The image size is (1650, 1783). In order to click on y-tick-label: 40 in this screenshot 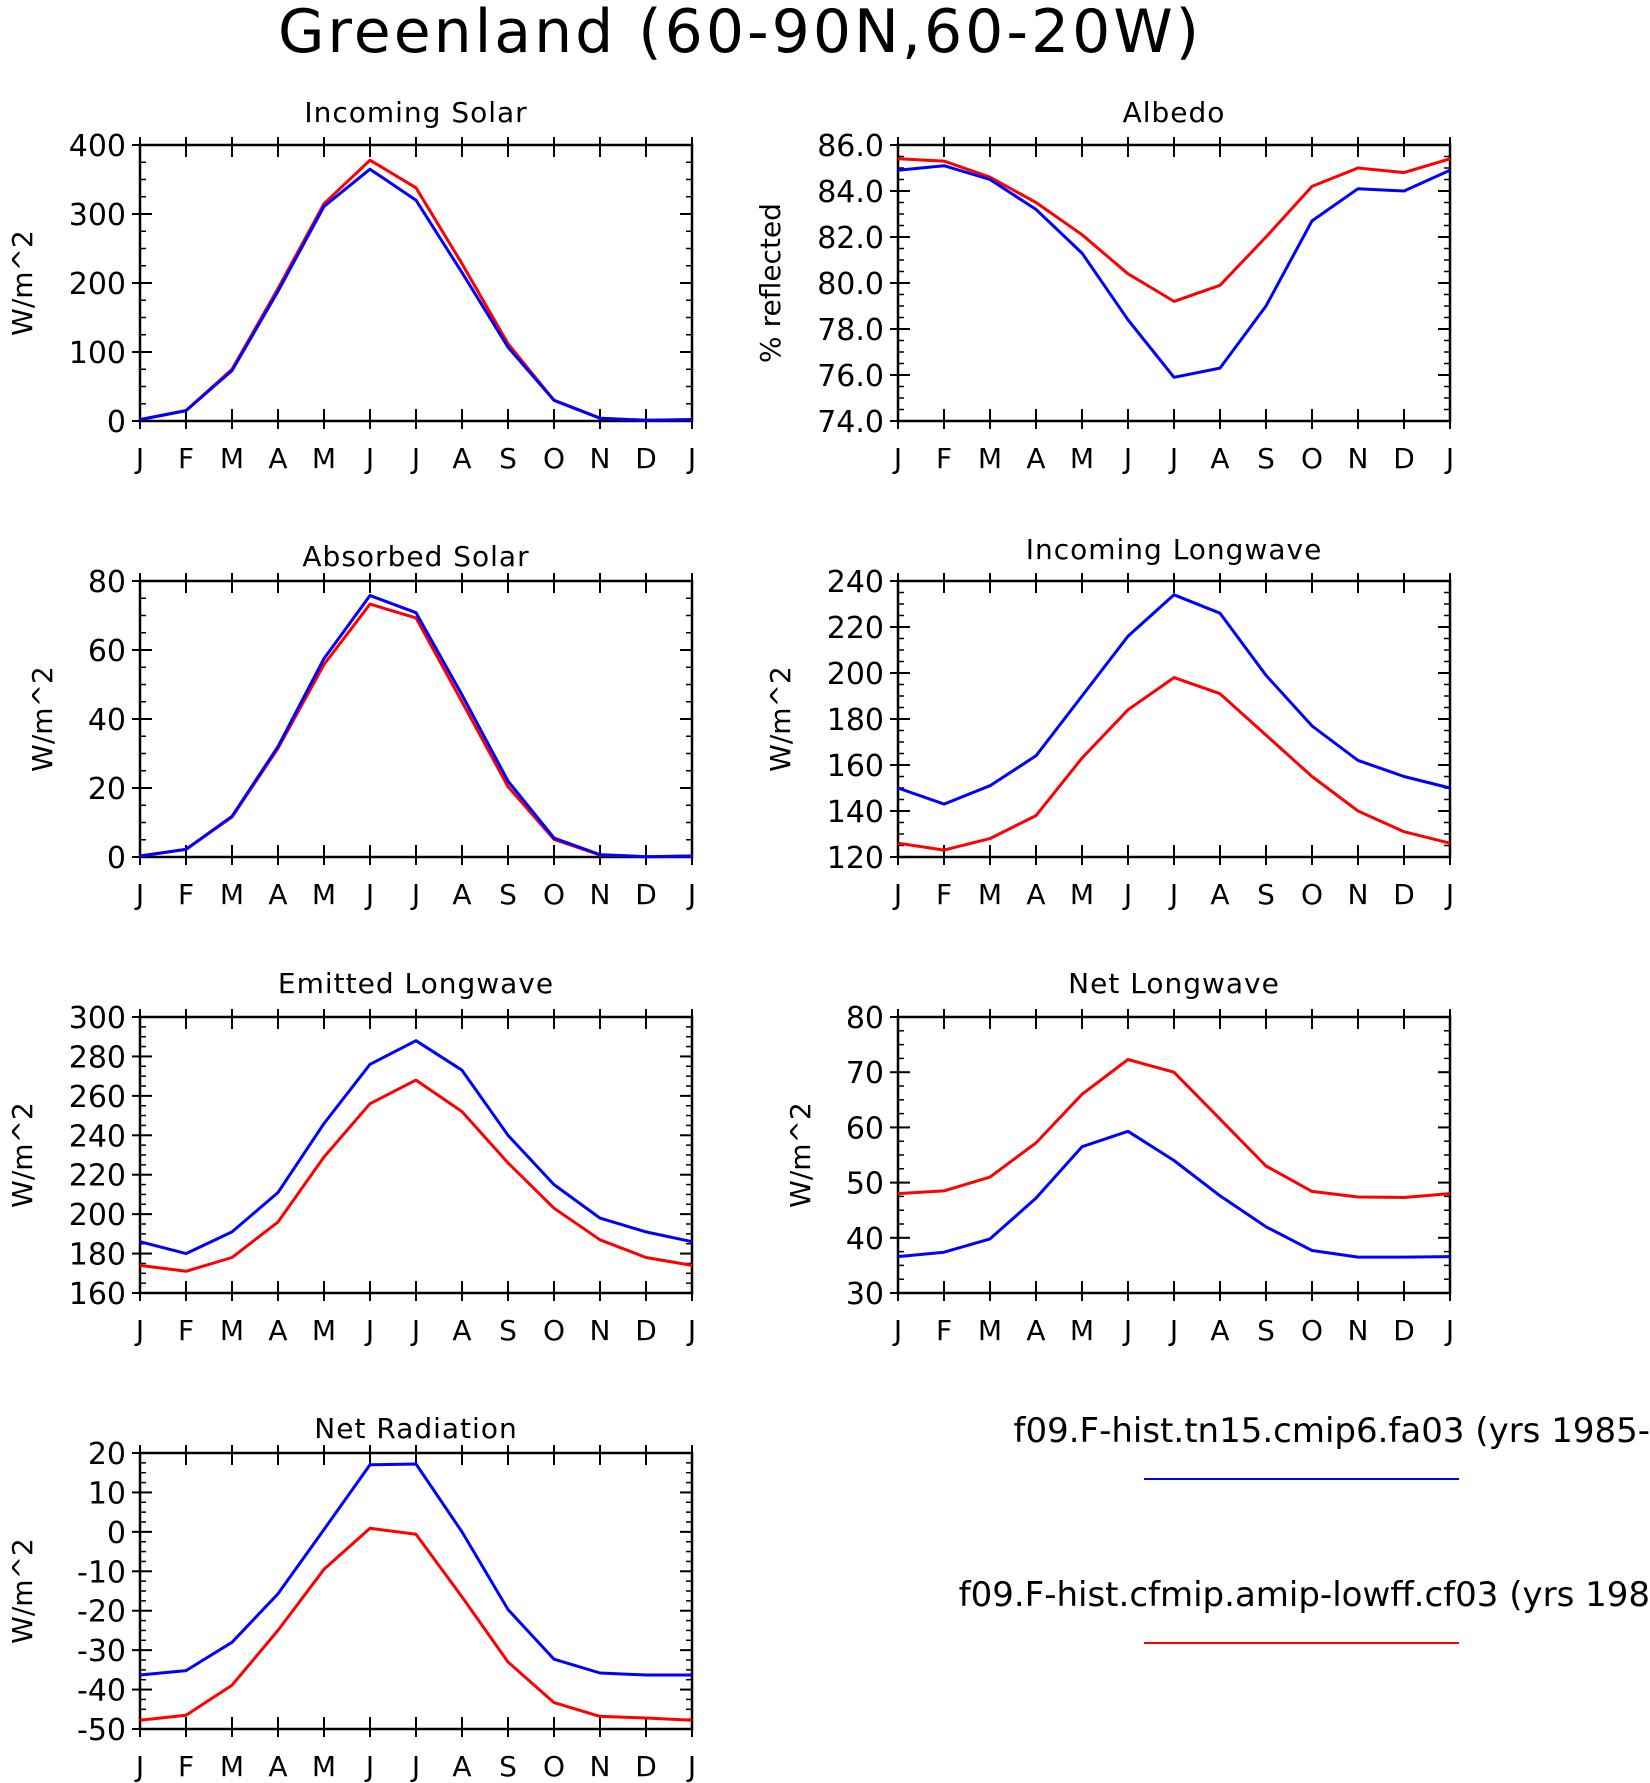, I will do `click(865, 1239)`.